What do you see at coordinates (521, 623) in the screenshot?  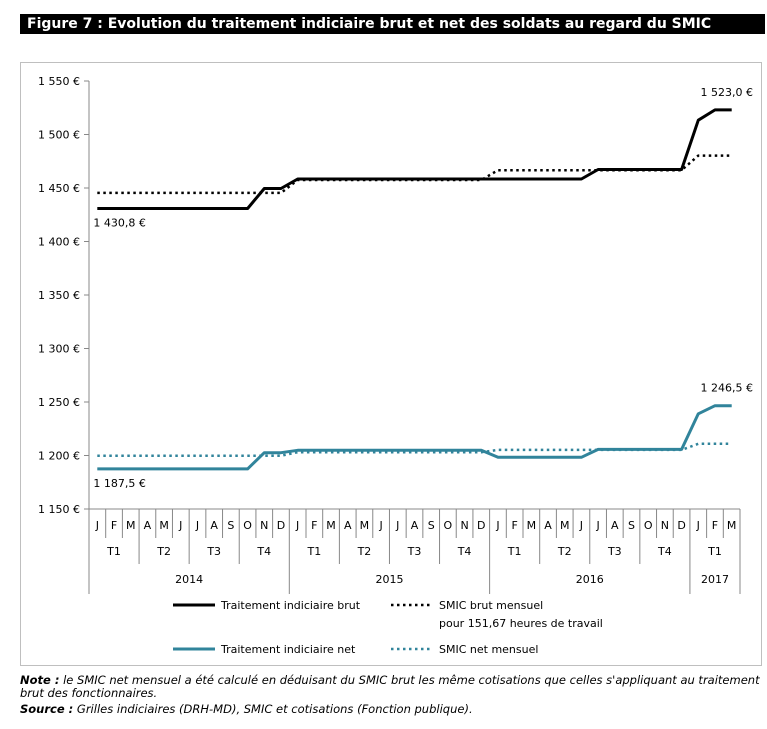 I see `legend-label-line2: pour 151,67 heures de travail` at bounding box center [521, 623].